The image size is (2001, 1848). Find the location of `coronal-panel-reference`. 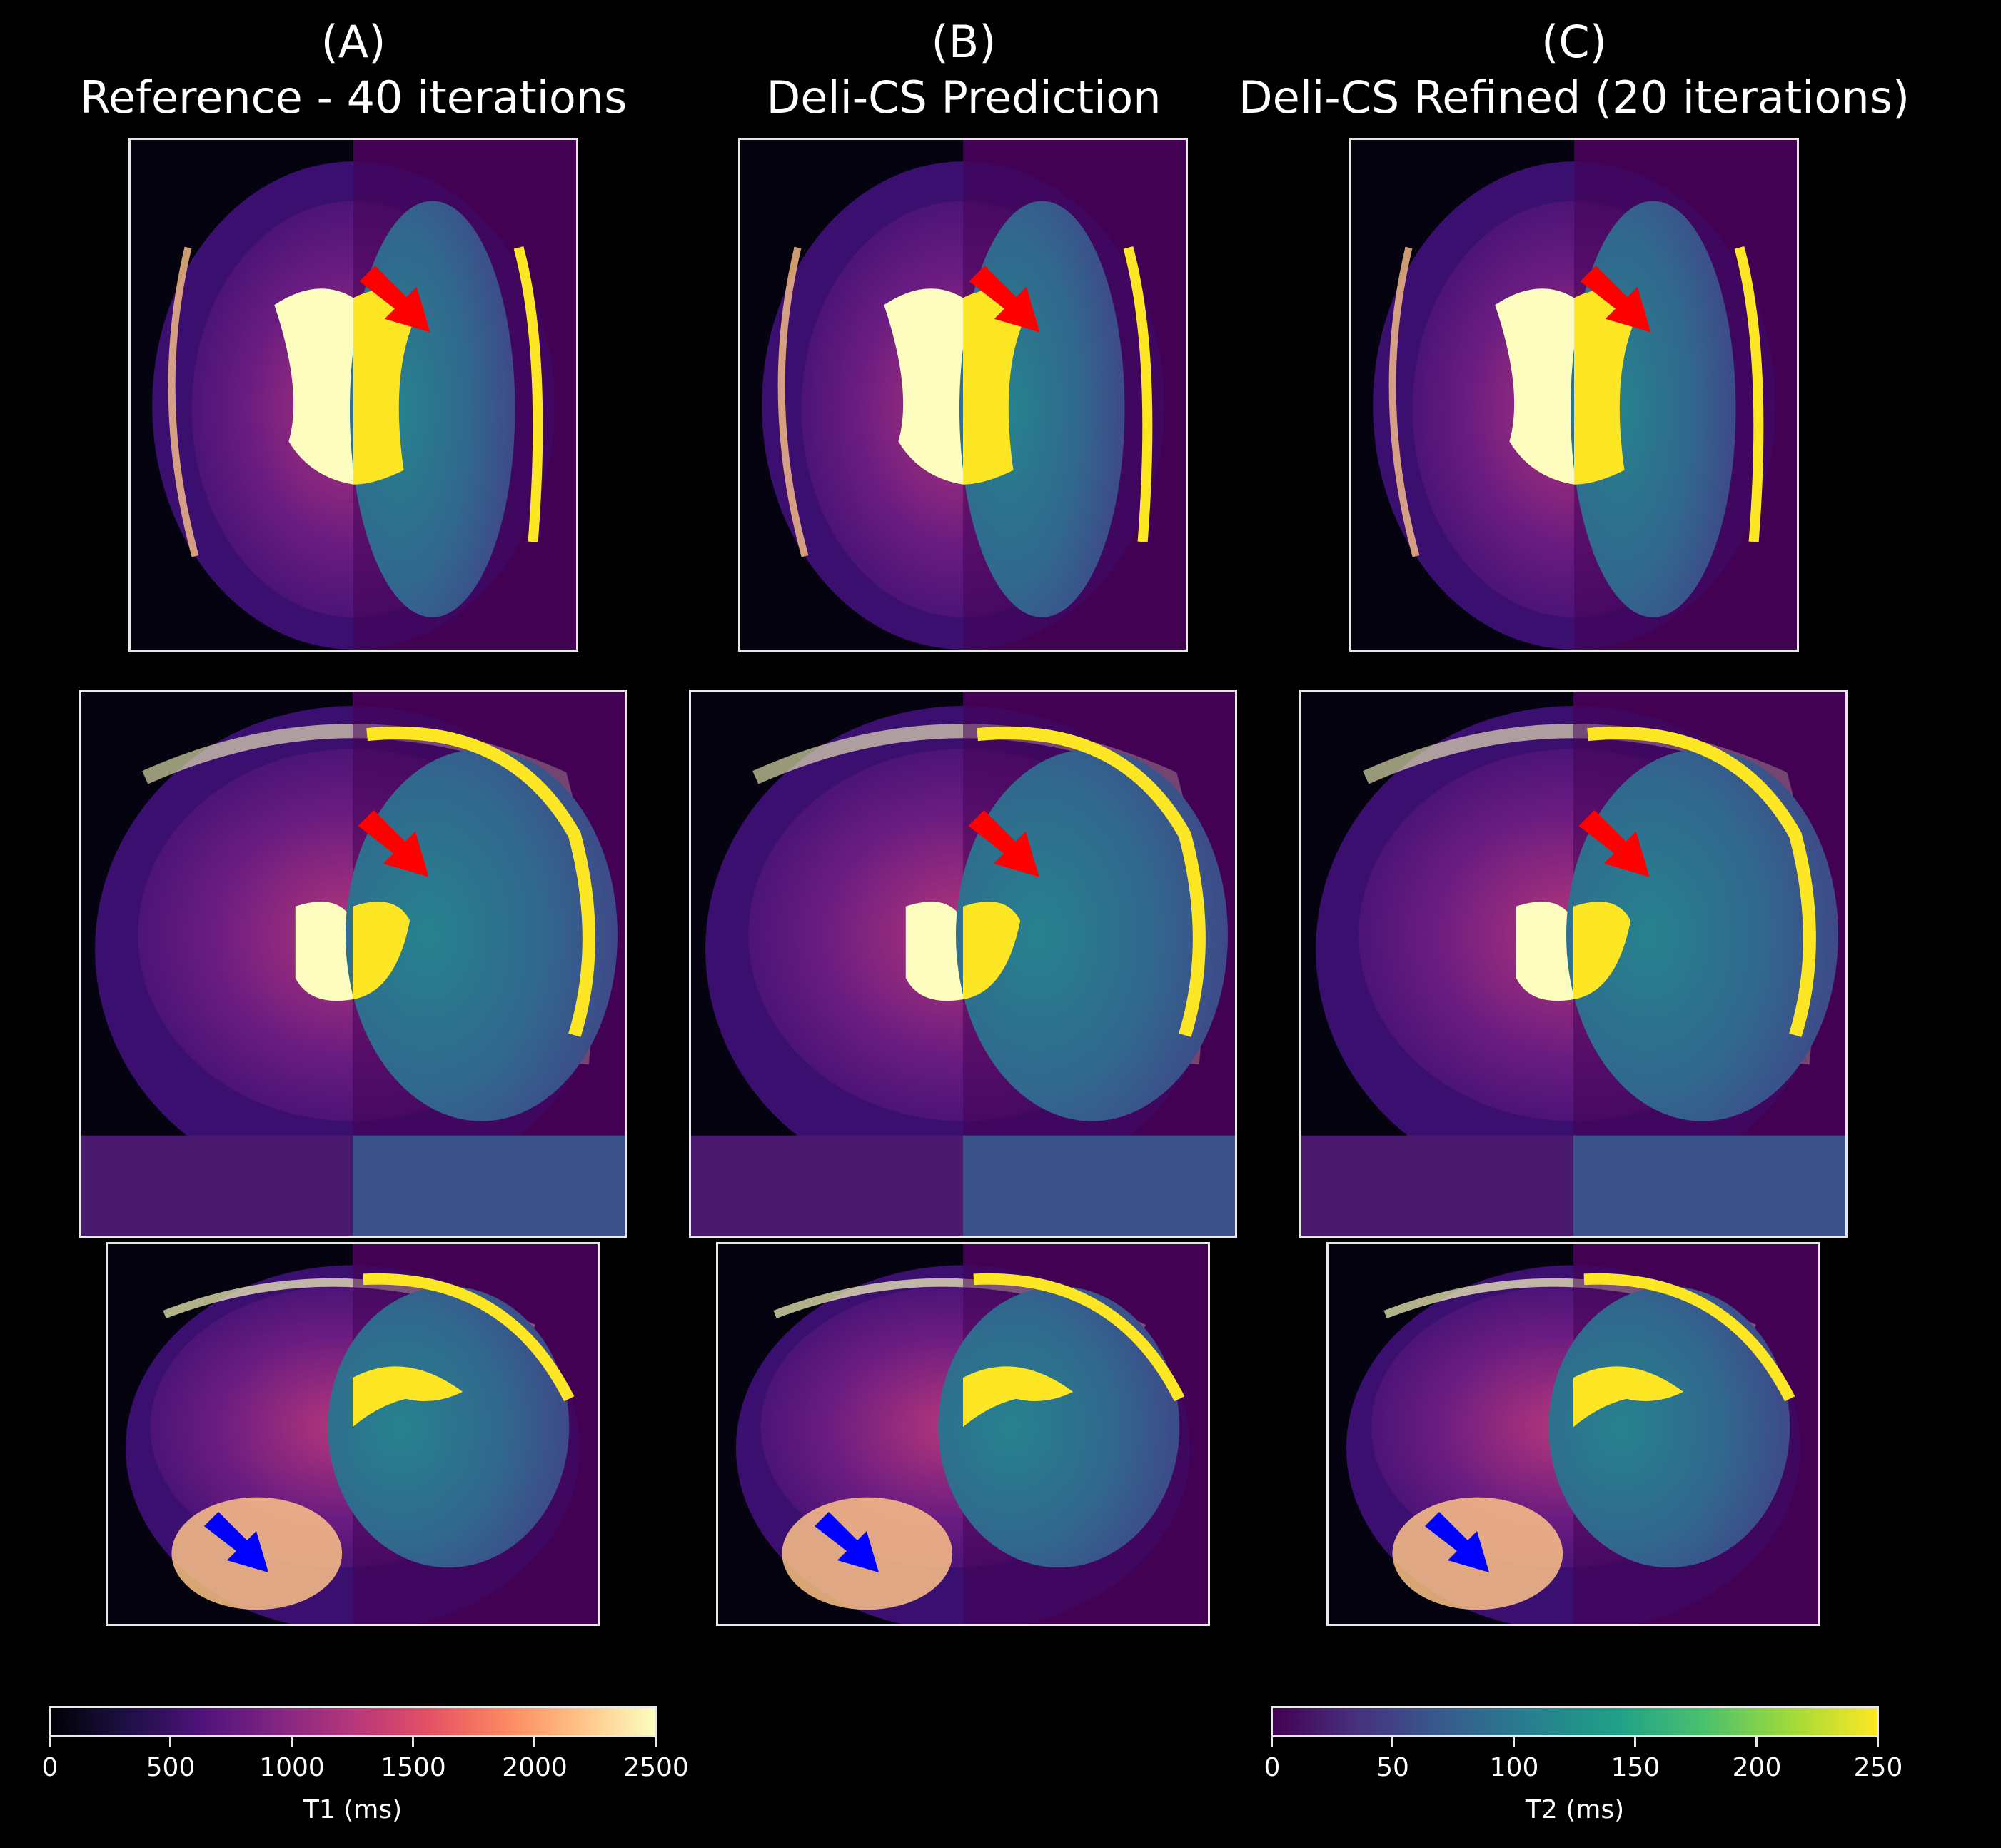

coronal-panel-reference is located at coordinates (353, 964).